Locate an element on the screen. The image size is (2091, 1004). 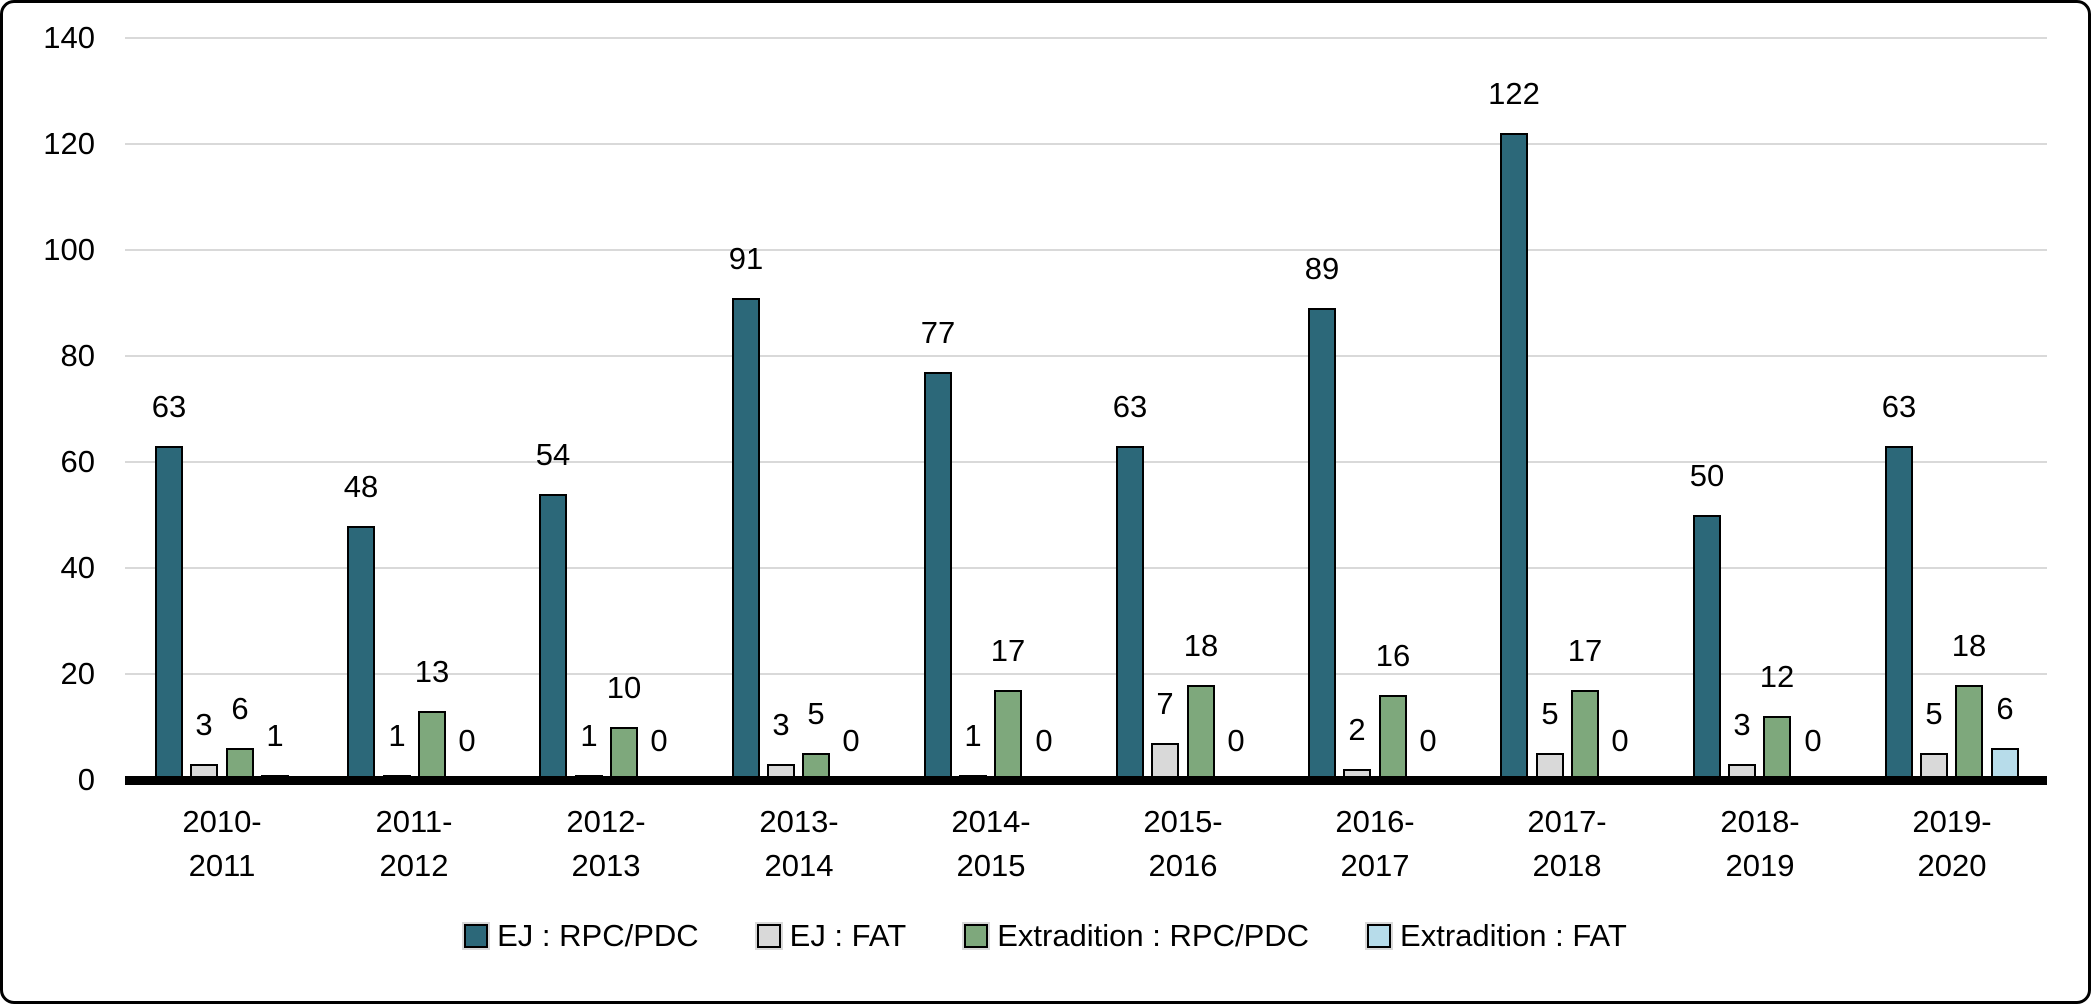
legend-item: Extradition : FAT is located at coordinates (1496, 935).